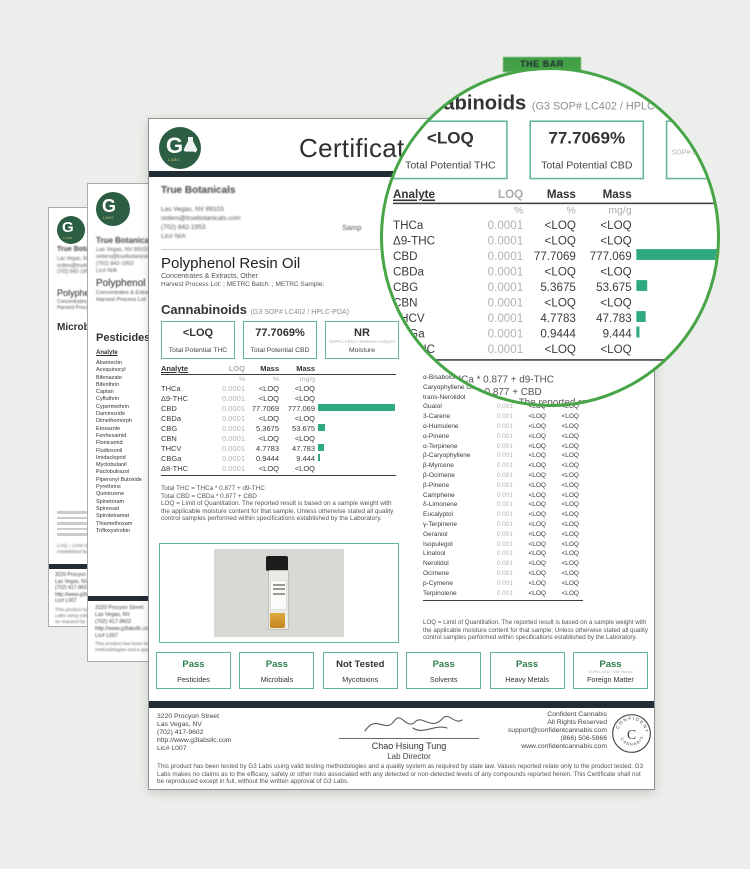 Image resolution: width=750 pixels, height=869 pixels. Describe the element at coordinates (501, 446) in the screenshot. I see `table-row: α-Terpinene 0.001 <LOQ <LOQ` at that location.